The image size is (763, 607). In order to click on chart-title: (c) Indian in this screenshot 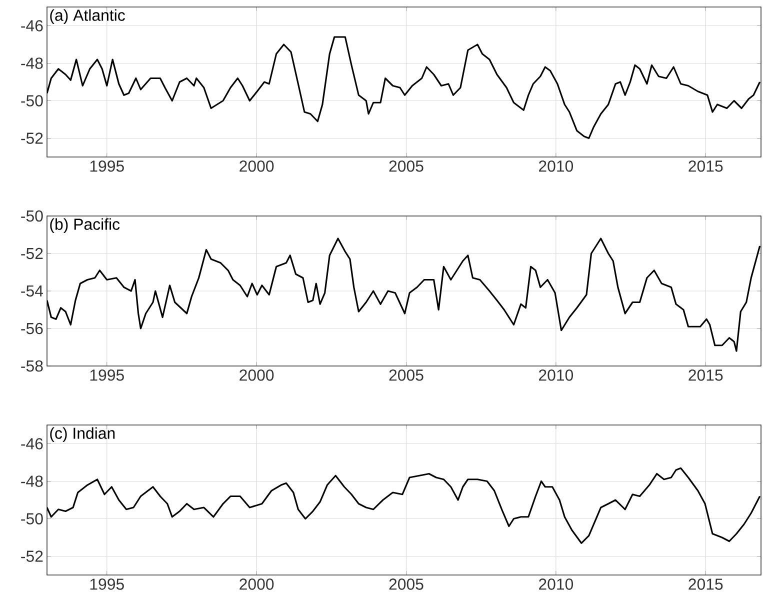, I will do `click(82, 434)`.